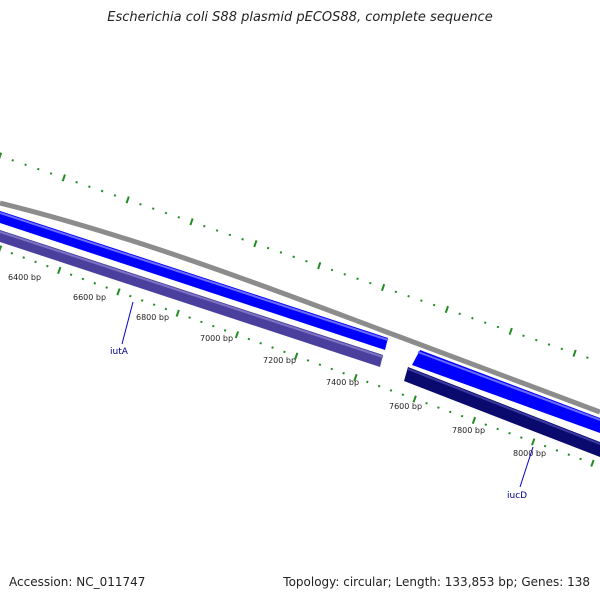 This screenshot has height=600, width=600. What do you see at coordinates (520, 473) in the screenshot?
I see `gene-label-iucD: iucD` at bounding box center [520, 473].